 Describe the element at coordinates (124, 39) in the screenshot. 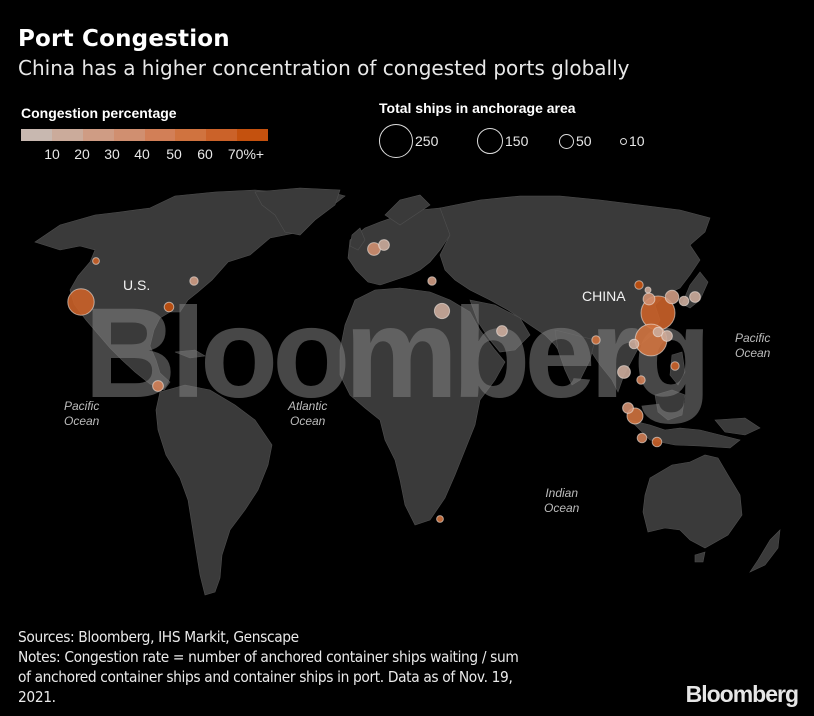

I see `chart-title: Port Congestion` at that location.